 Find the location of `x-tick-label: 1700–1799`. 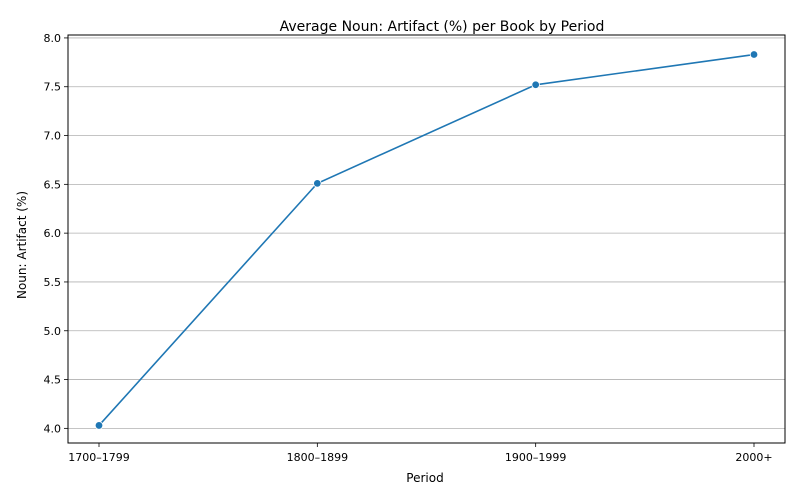

x-tick-label: 1700–1799 is located at coordinates (99, 457).